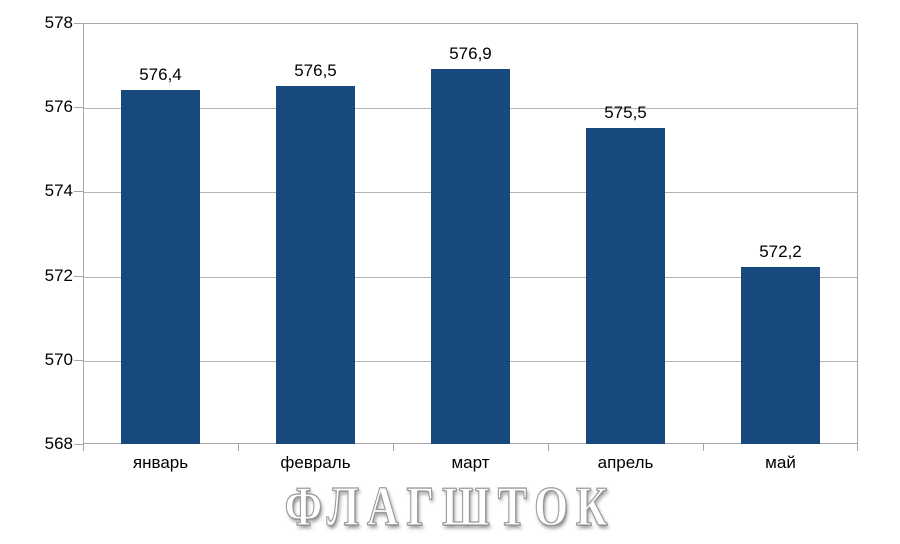 The width and height of the screenshot is (900, 544). Describe the element at coordinates (780, 462) in the screenshot. I see `x-axis-label-май: май` at that location.